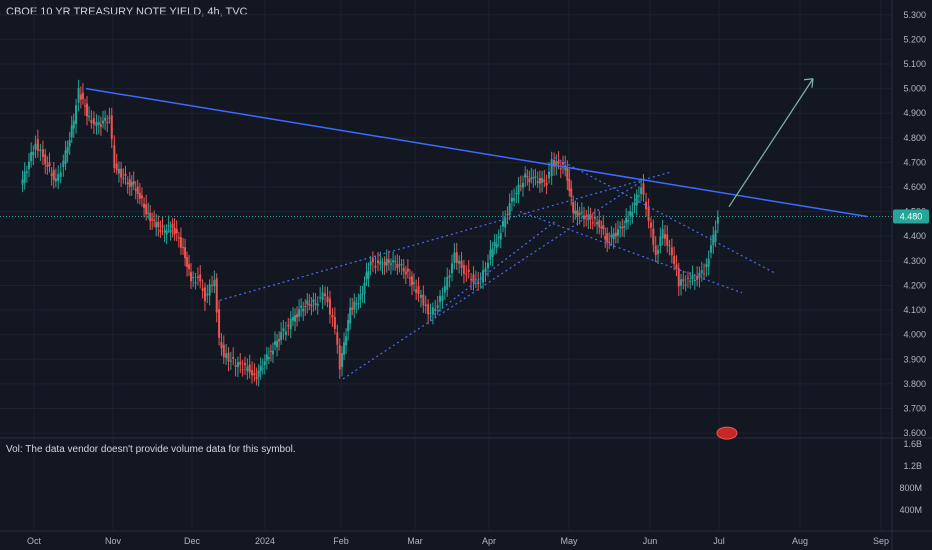 This screenshot has height=550, width=932. Describe the element at coordinates (914, 408) in the screenshot. I see `y-tick-label: 3.700` at that location.